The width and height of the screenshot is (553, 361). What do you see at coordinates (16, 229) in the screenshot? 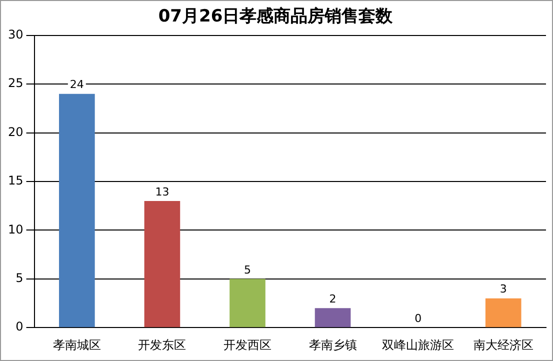
I see `y-tick-label: 10` at bounding box center [16, 229].